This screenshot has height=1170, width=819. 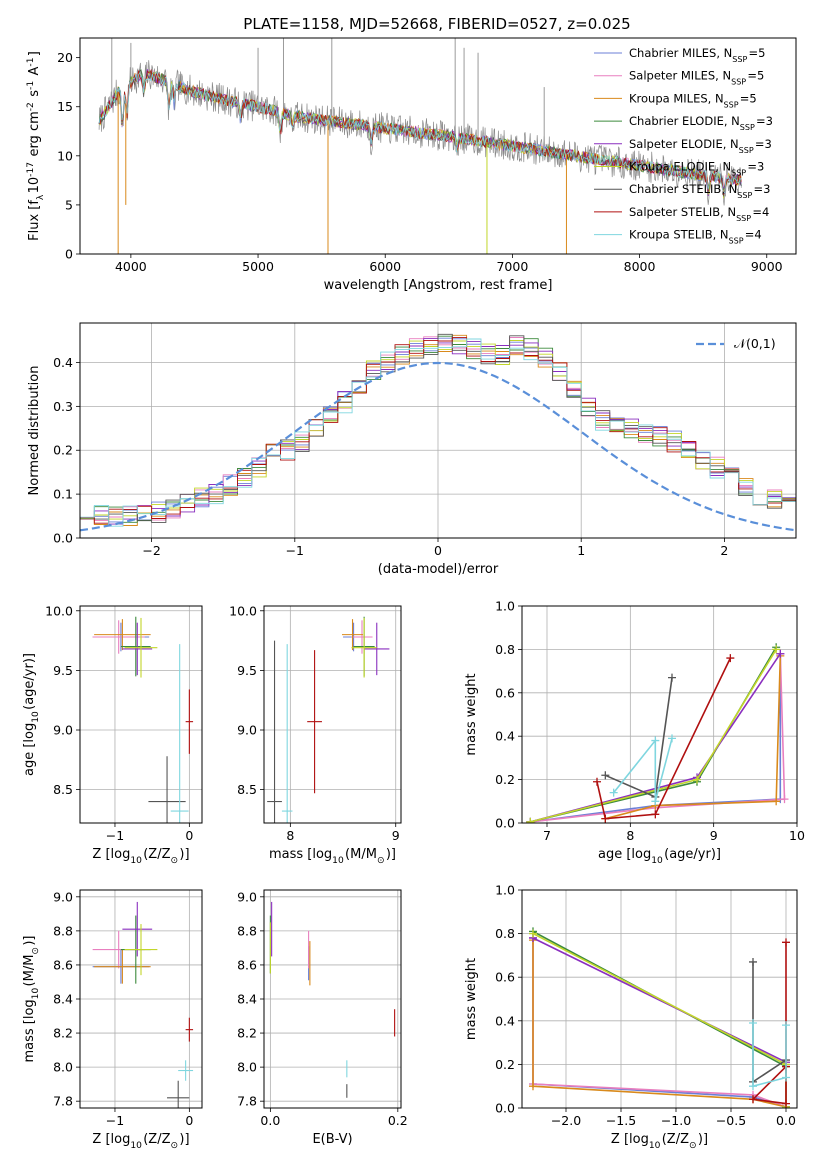 I want to click on panel-mass_vs_ebv: 0.0 0.2 7.8 8.0 8.2 8.4 8.6 8.8 9.0 E(B-V), so click(x=322, y=1018).